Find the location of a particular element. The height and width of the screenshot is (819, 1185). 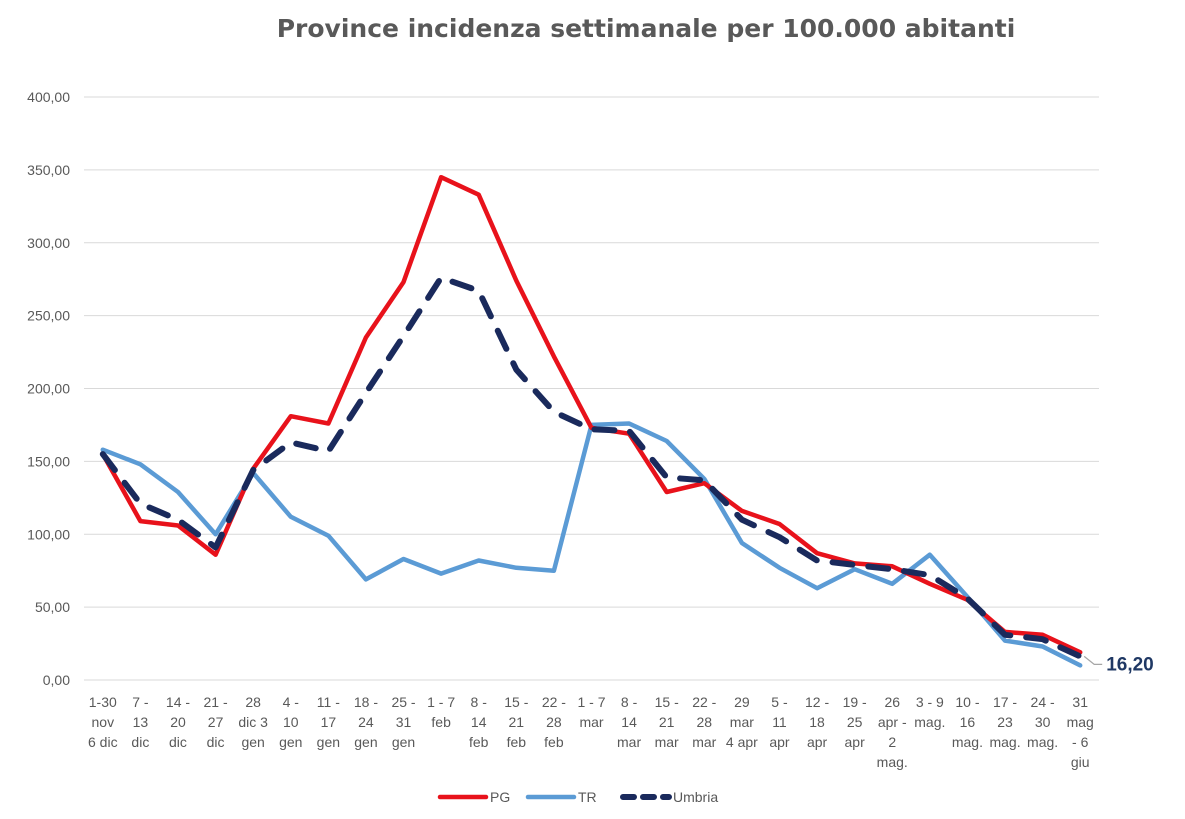

y-tick-label: 50,00 is located at coordinates (52, 607).